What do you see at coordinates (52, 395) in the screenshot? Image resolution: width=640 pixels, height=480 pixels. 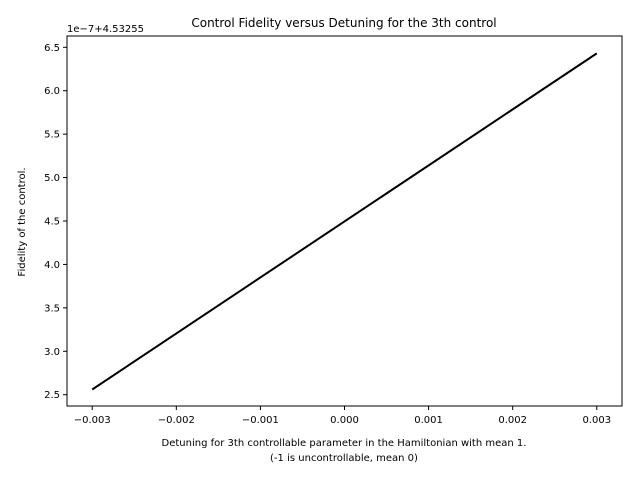 I see `y-tick-label: 2.5` at bounding box center [52, 395].